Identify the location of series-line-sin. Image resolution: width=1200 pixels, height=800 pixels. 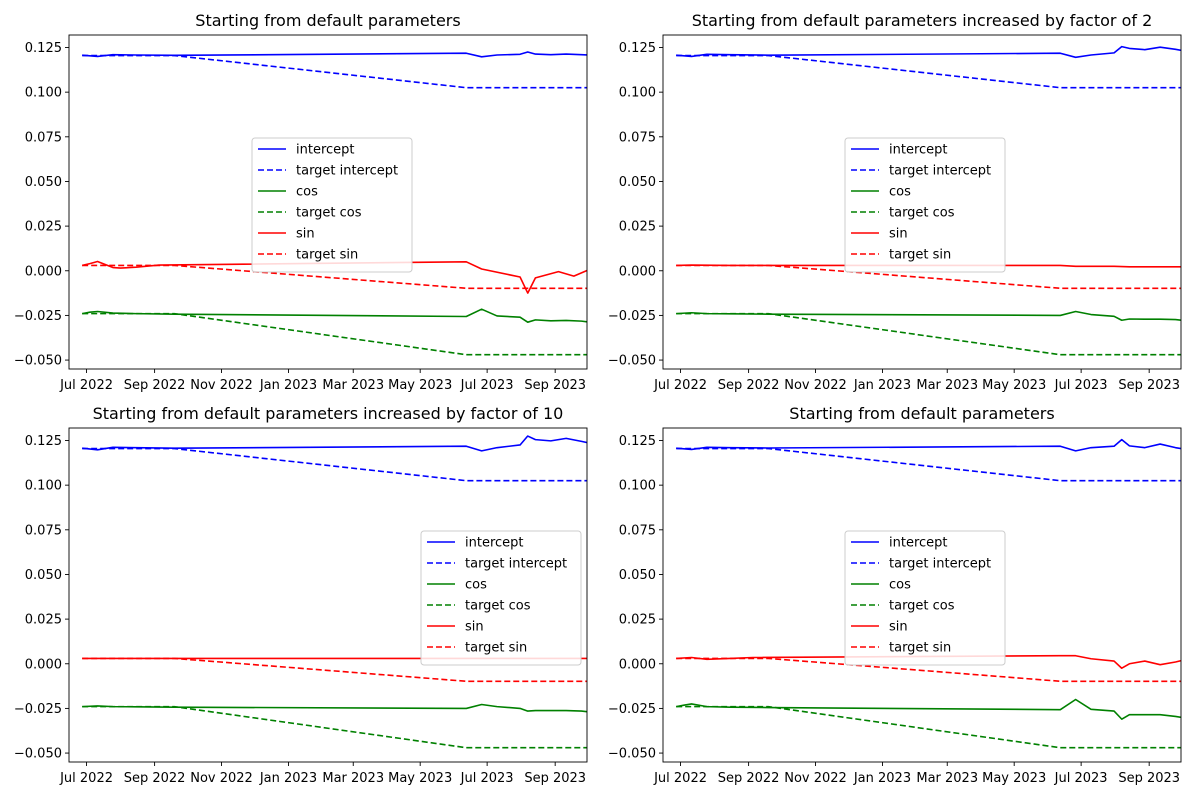
(334, 277).